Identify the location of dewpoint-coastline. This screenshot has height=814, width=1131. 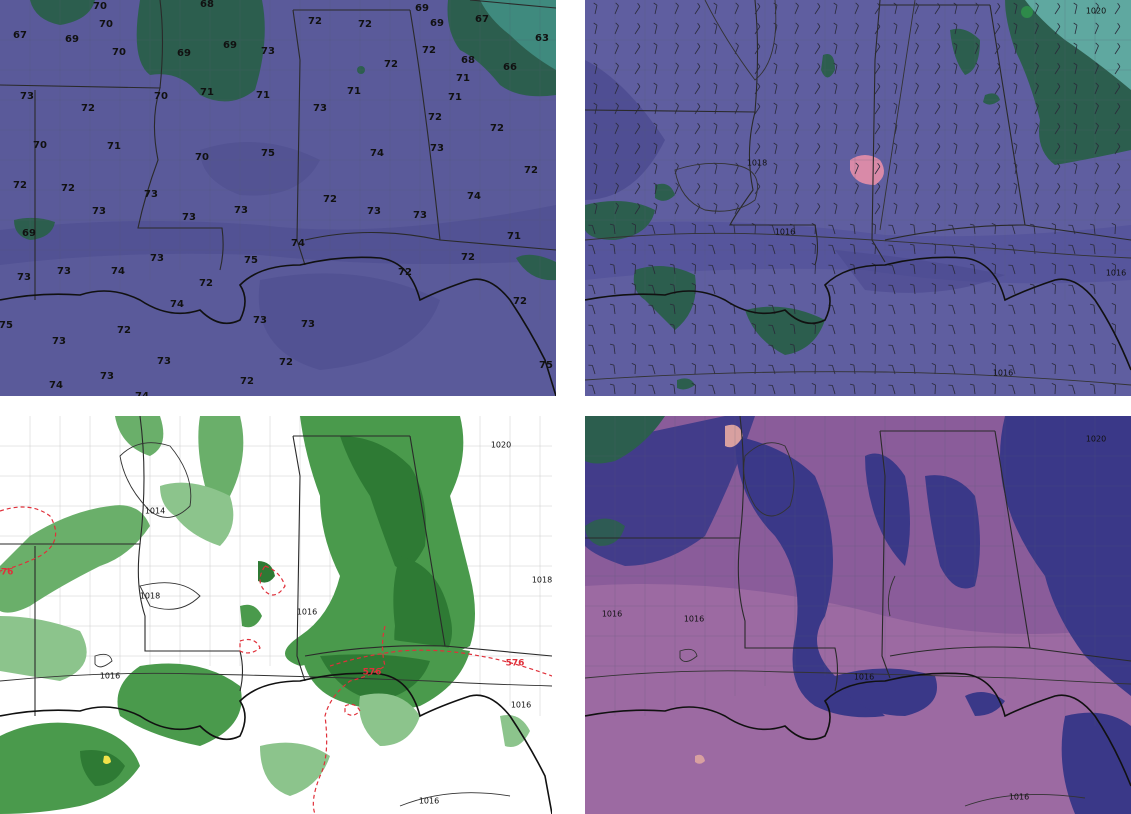
(278, 326).